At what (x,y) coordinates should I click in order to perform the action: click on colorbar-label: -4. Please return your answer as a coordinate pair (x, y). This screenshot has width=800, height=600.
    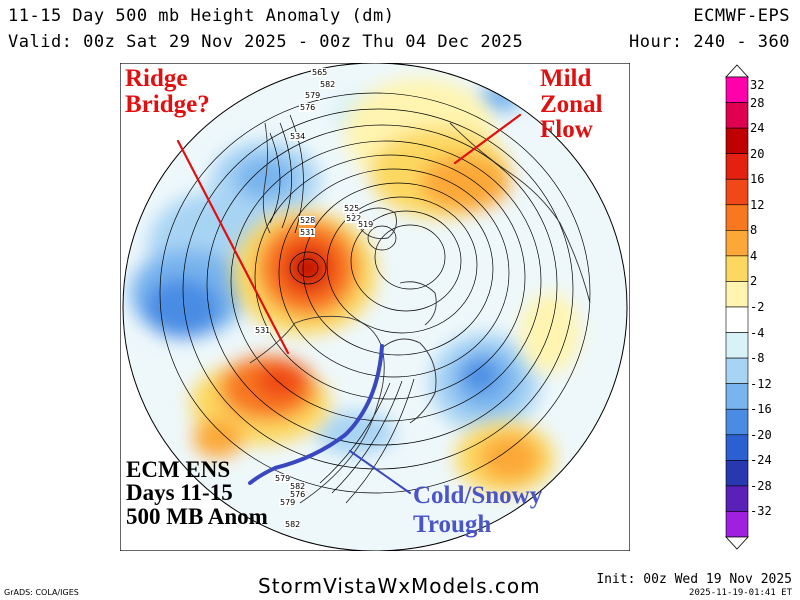
    Looking at the image, I should click on (757, 332).